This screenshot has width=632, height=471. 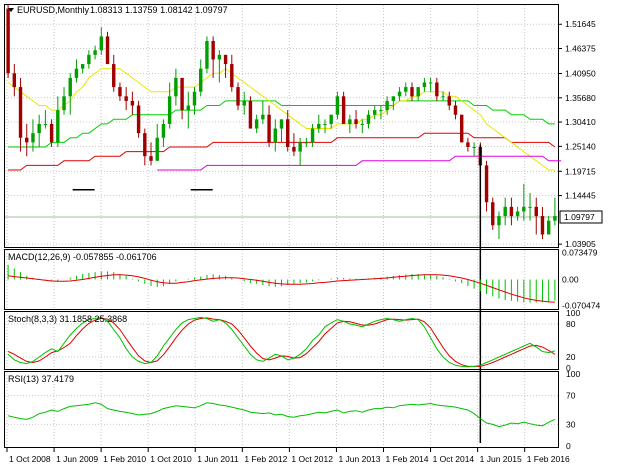 I want to click on time-label: 1 Oct 2014, so click(x=454, y=459).